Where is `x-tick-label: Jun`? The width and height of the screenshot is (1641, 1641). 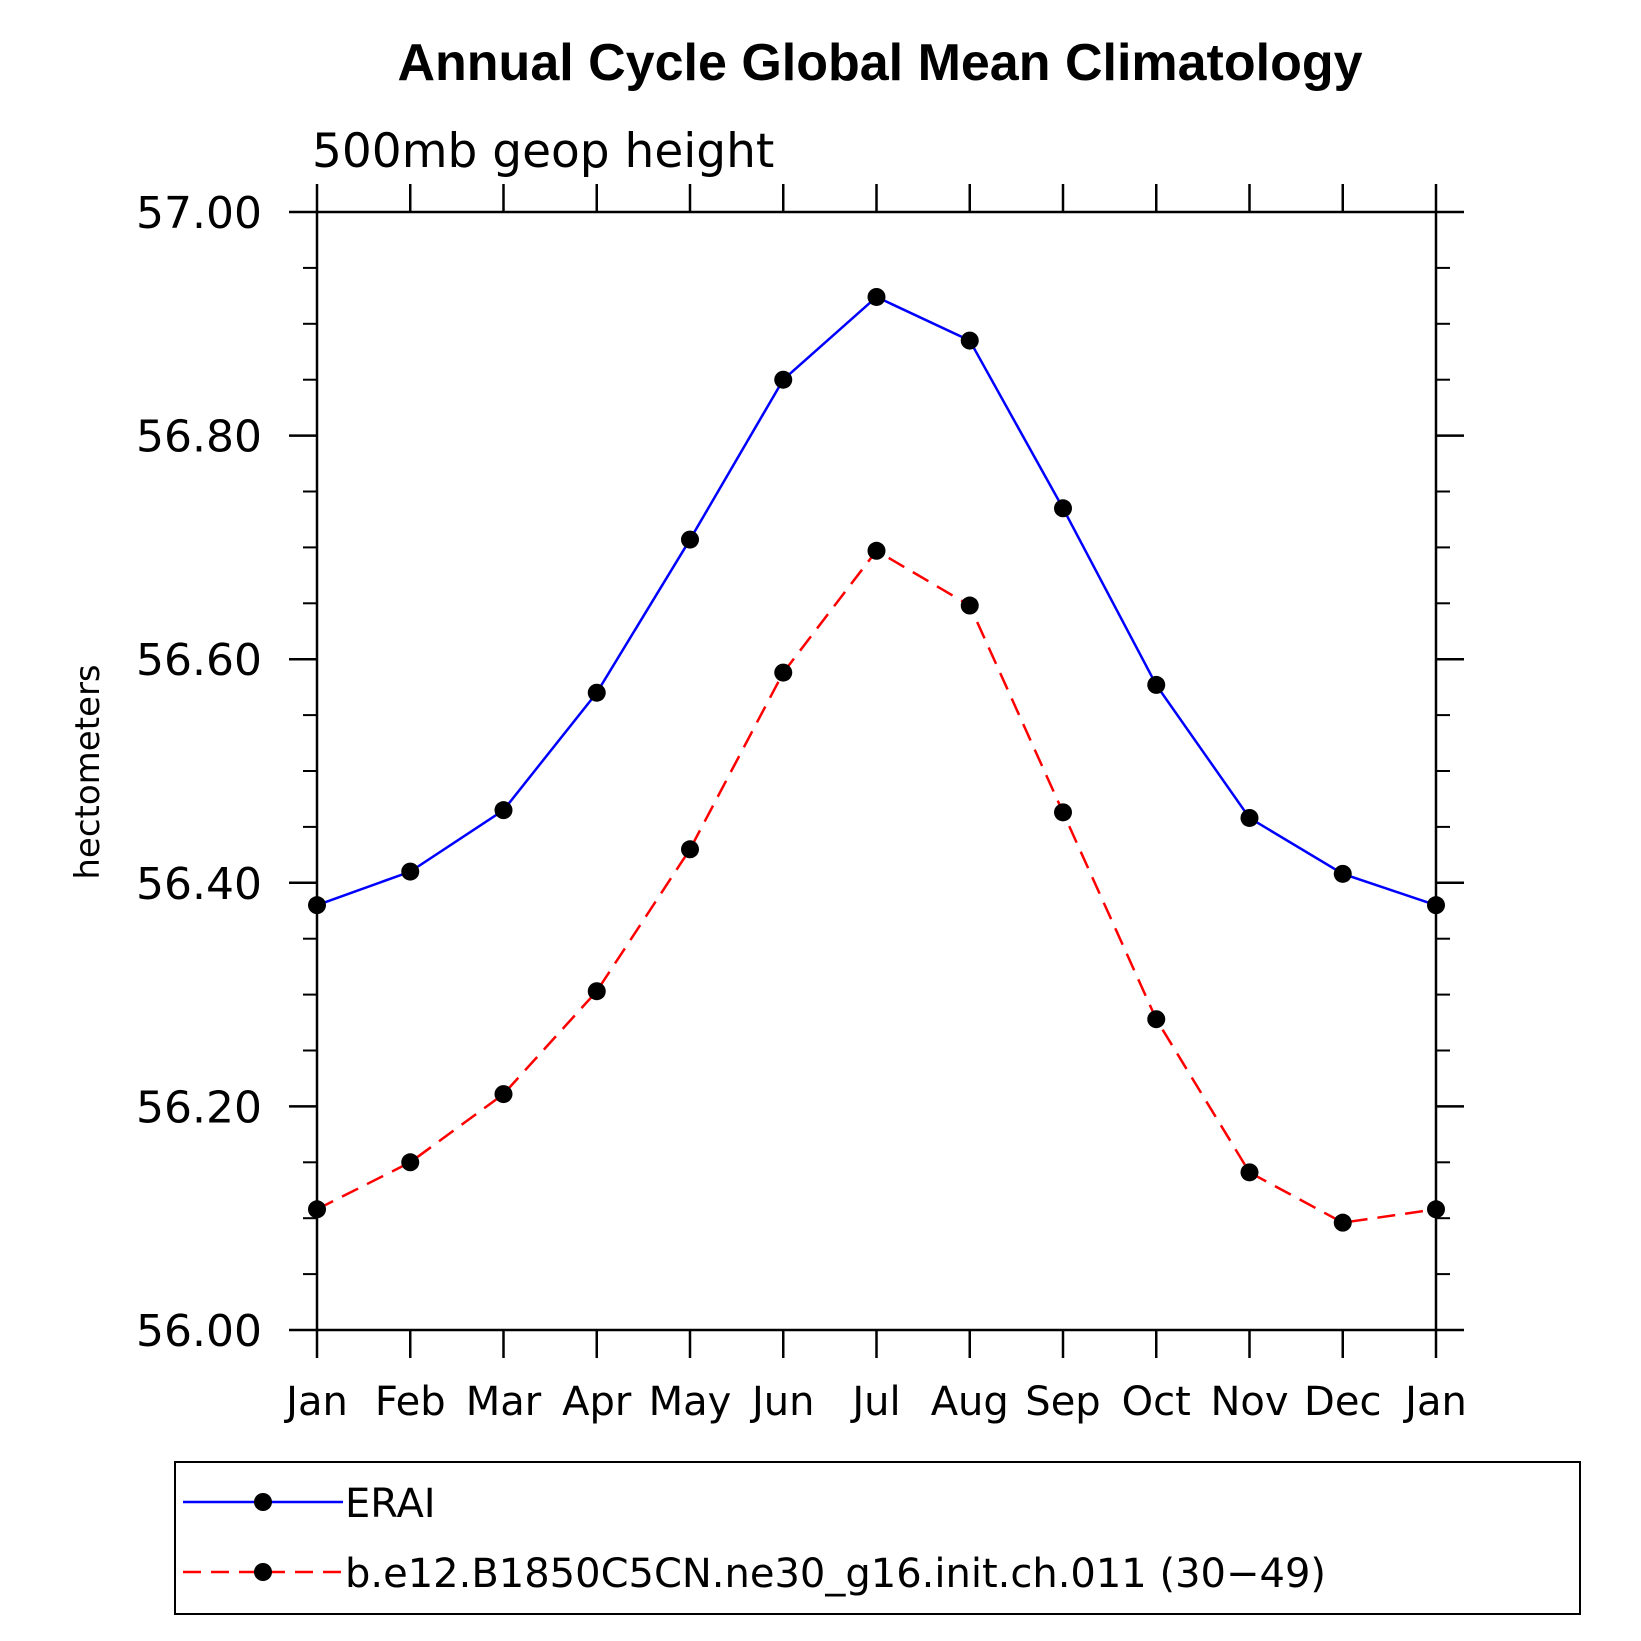 x-tick-label: Jun is located at coordinates (782, 1402).